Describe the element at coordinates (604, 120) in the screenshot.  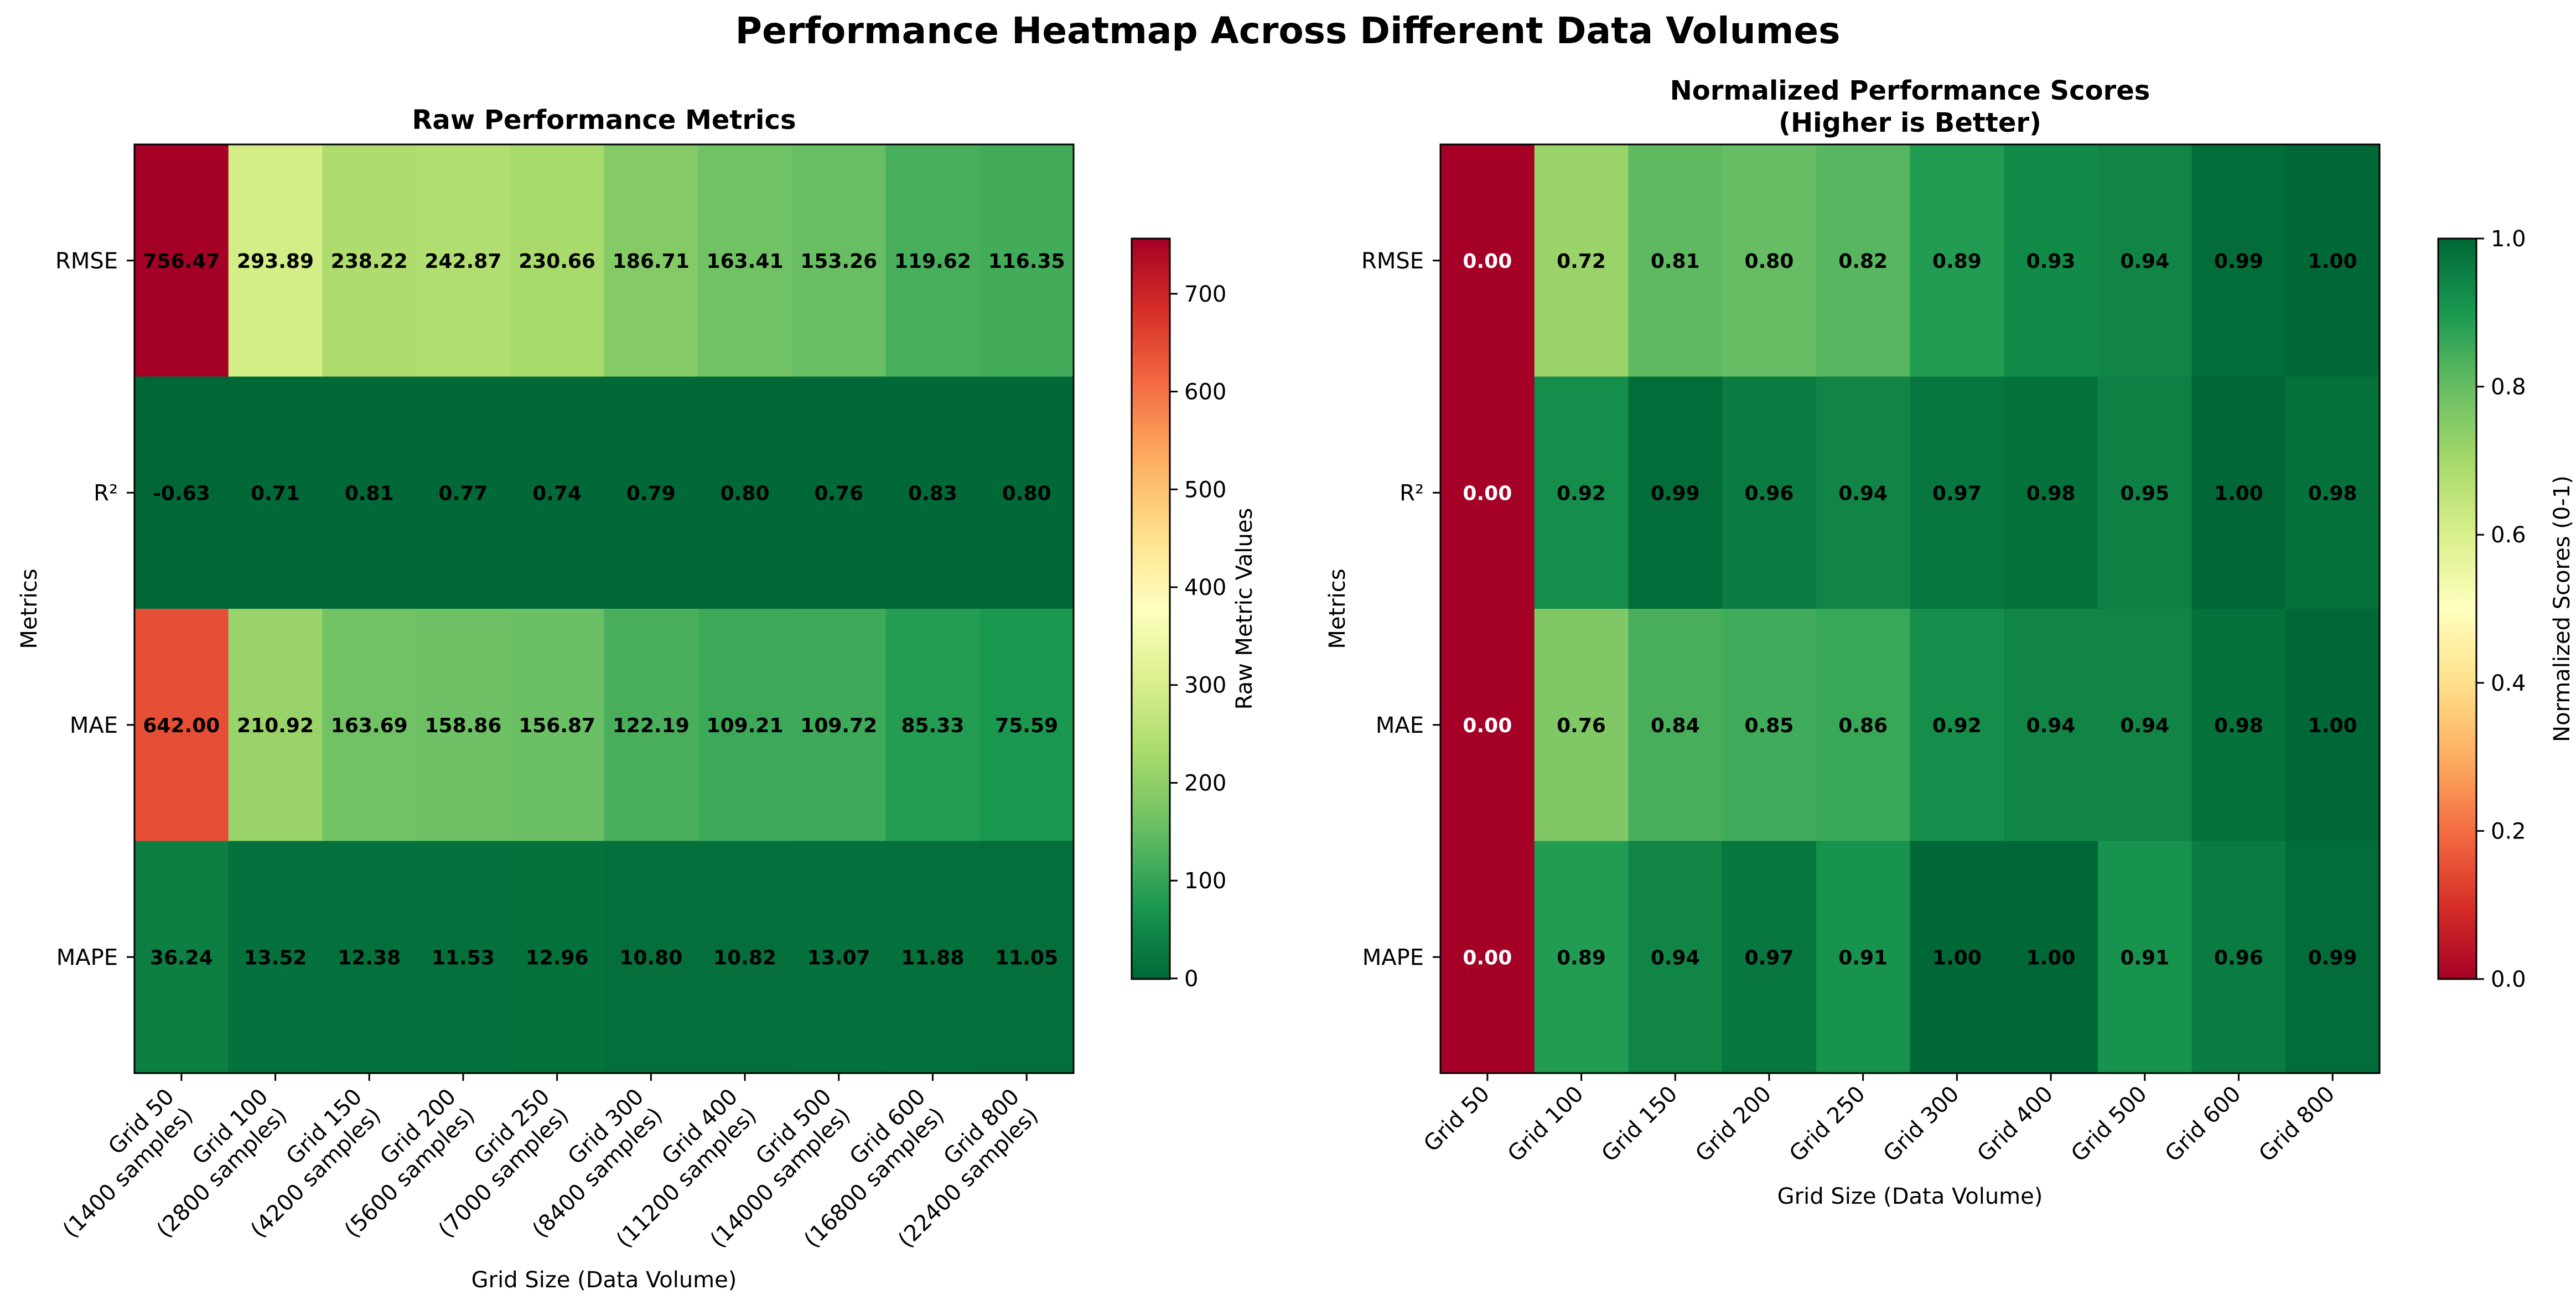
I see `axes-title: Raw Performance Metrics` at that location.